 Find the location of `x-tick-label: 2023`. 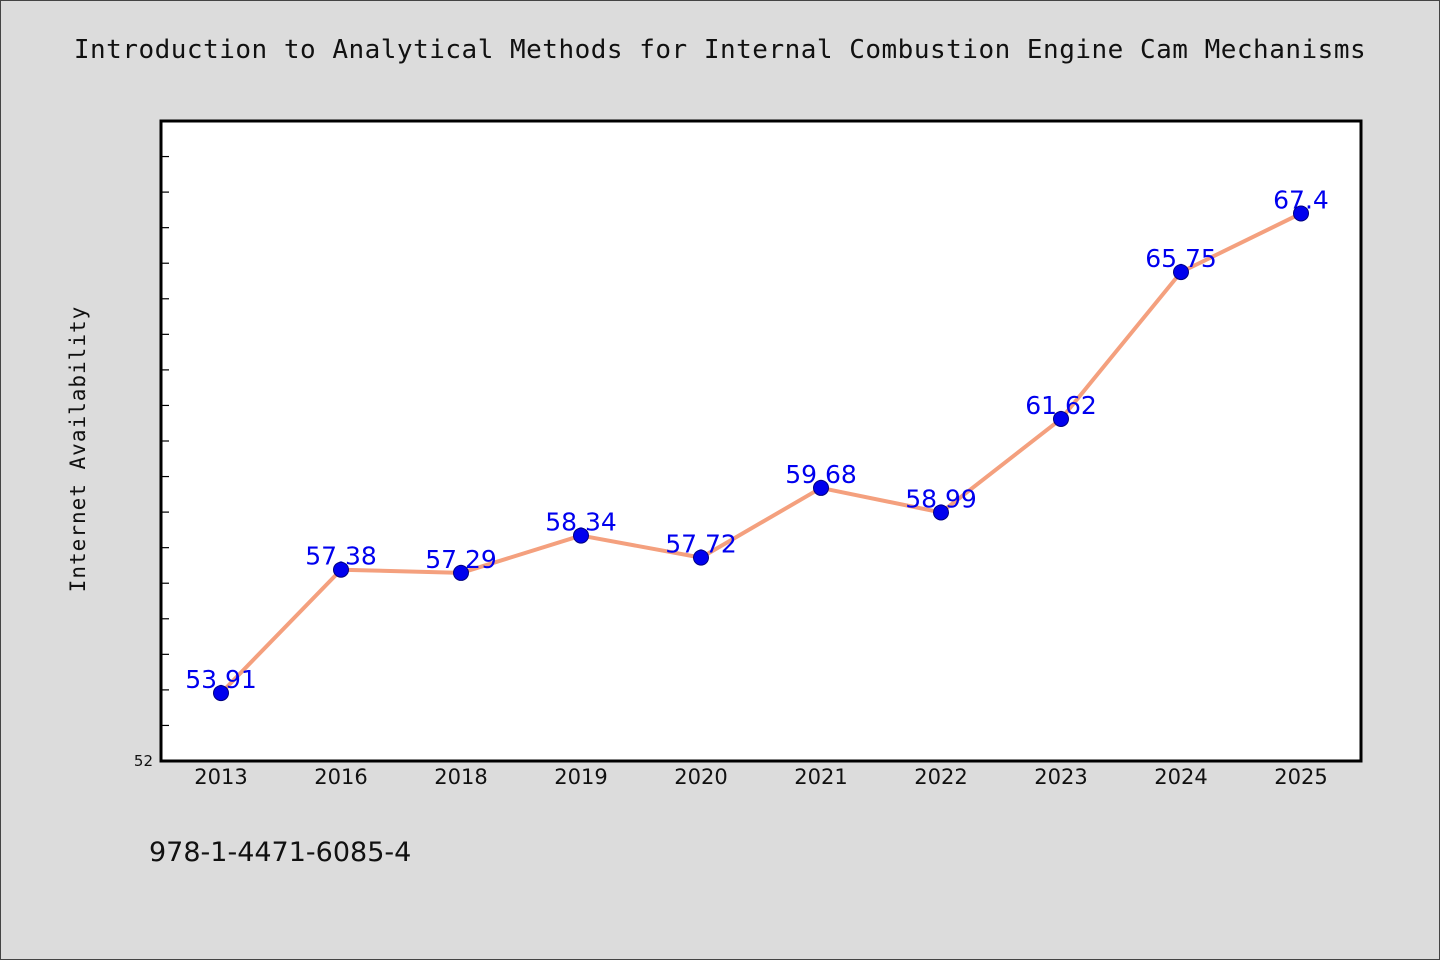

x-tick-label: 2023 is located at coordinates (1060, 777).